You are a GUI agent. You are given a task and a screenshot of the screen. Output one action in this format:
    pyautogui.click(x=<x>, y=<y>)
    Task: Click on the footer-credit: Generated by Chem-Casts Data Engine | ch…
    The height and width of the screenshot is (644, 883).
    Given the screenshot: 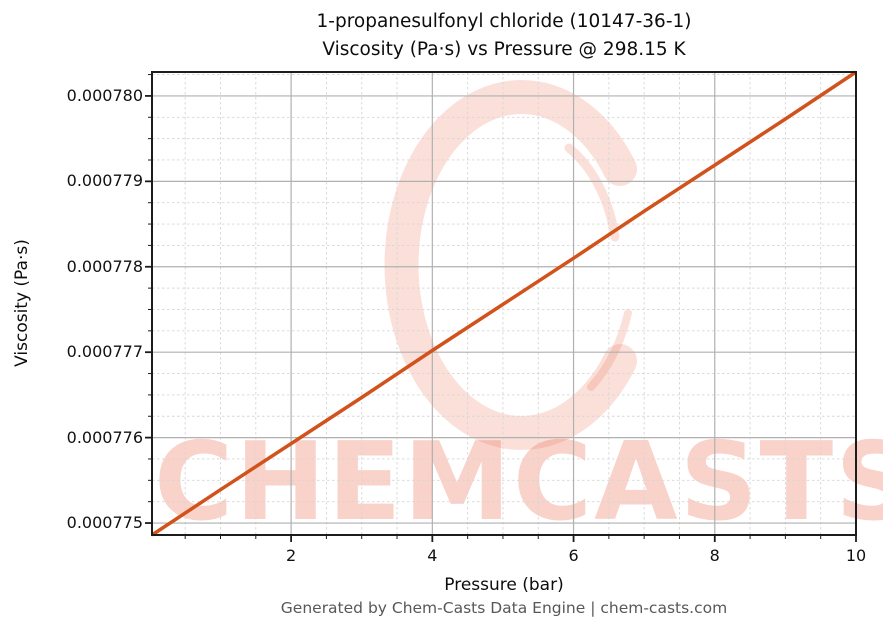 What is the action you would take?
    pyautogui.click(x=504, y=608)
    